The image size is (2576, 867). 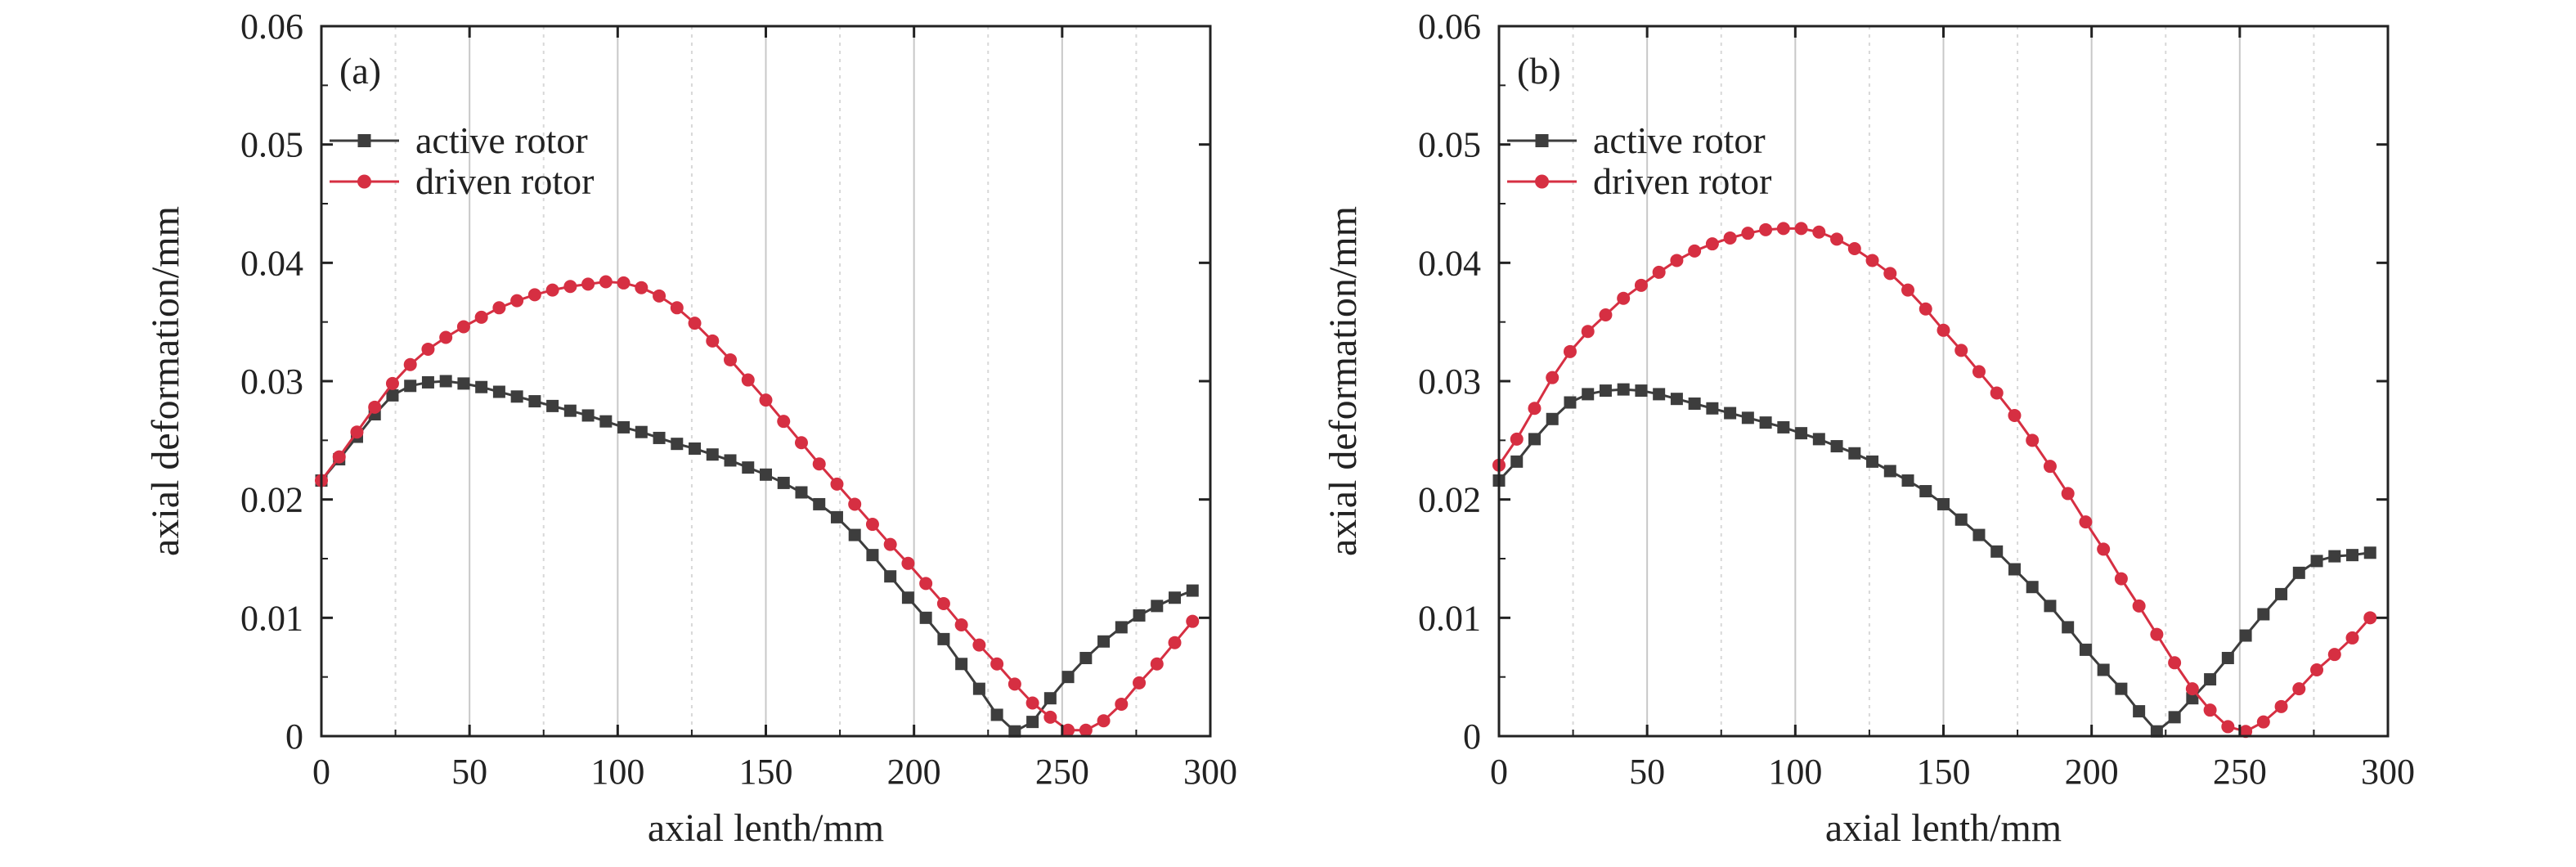 I want to click on y-tick-label: 0.06, so click(x=271, y=27).